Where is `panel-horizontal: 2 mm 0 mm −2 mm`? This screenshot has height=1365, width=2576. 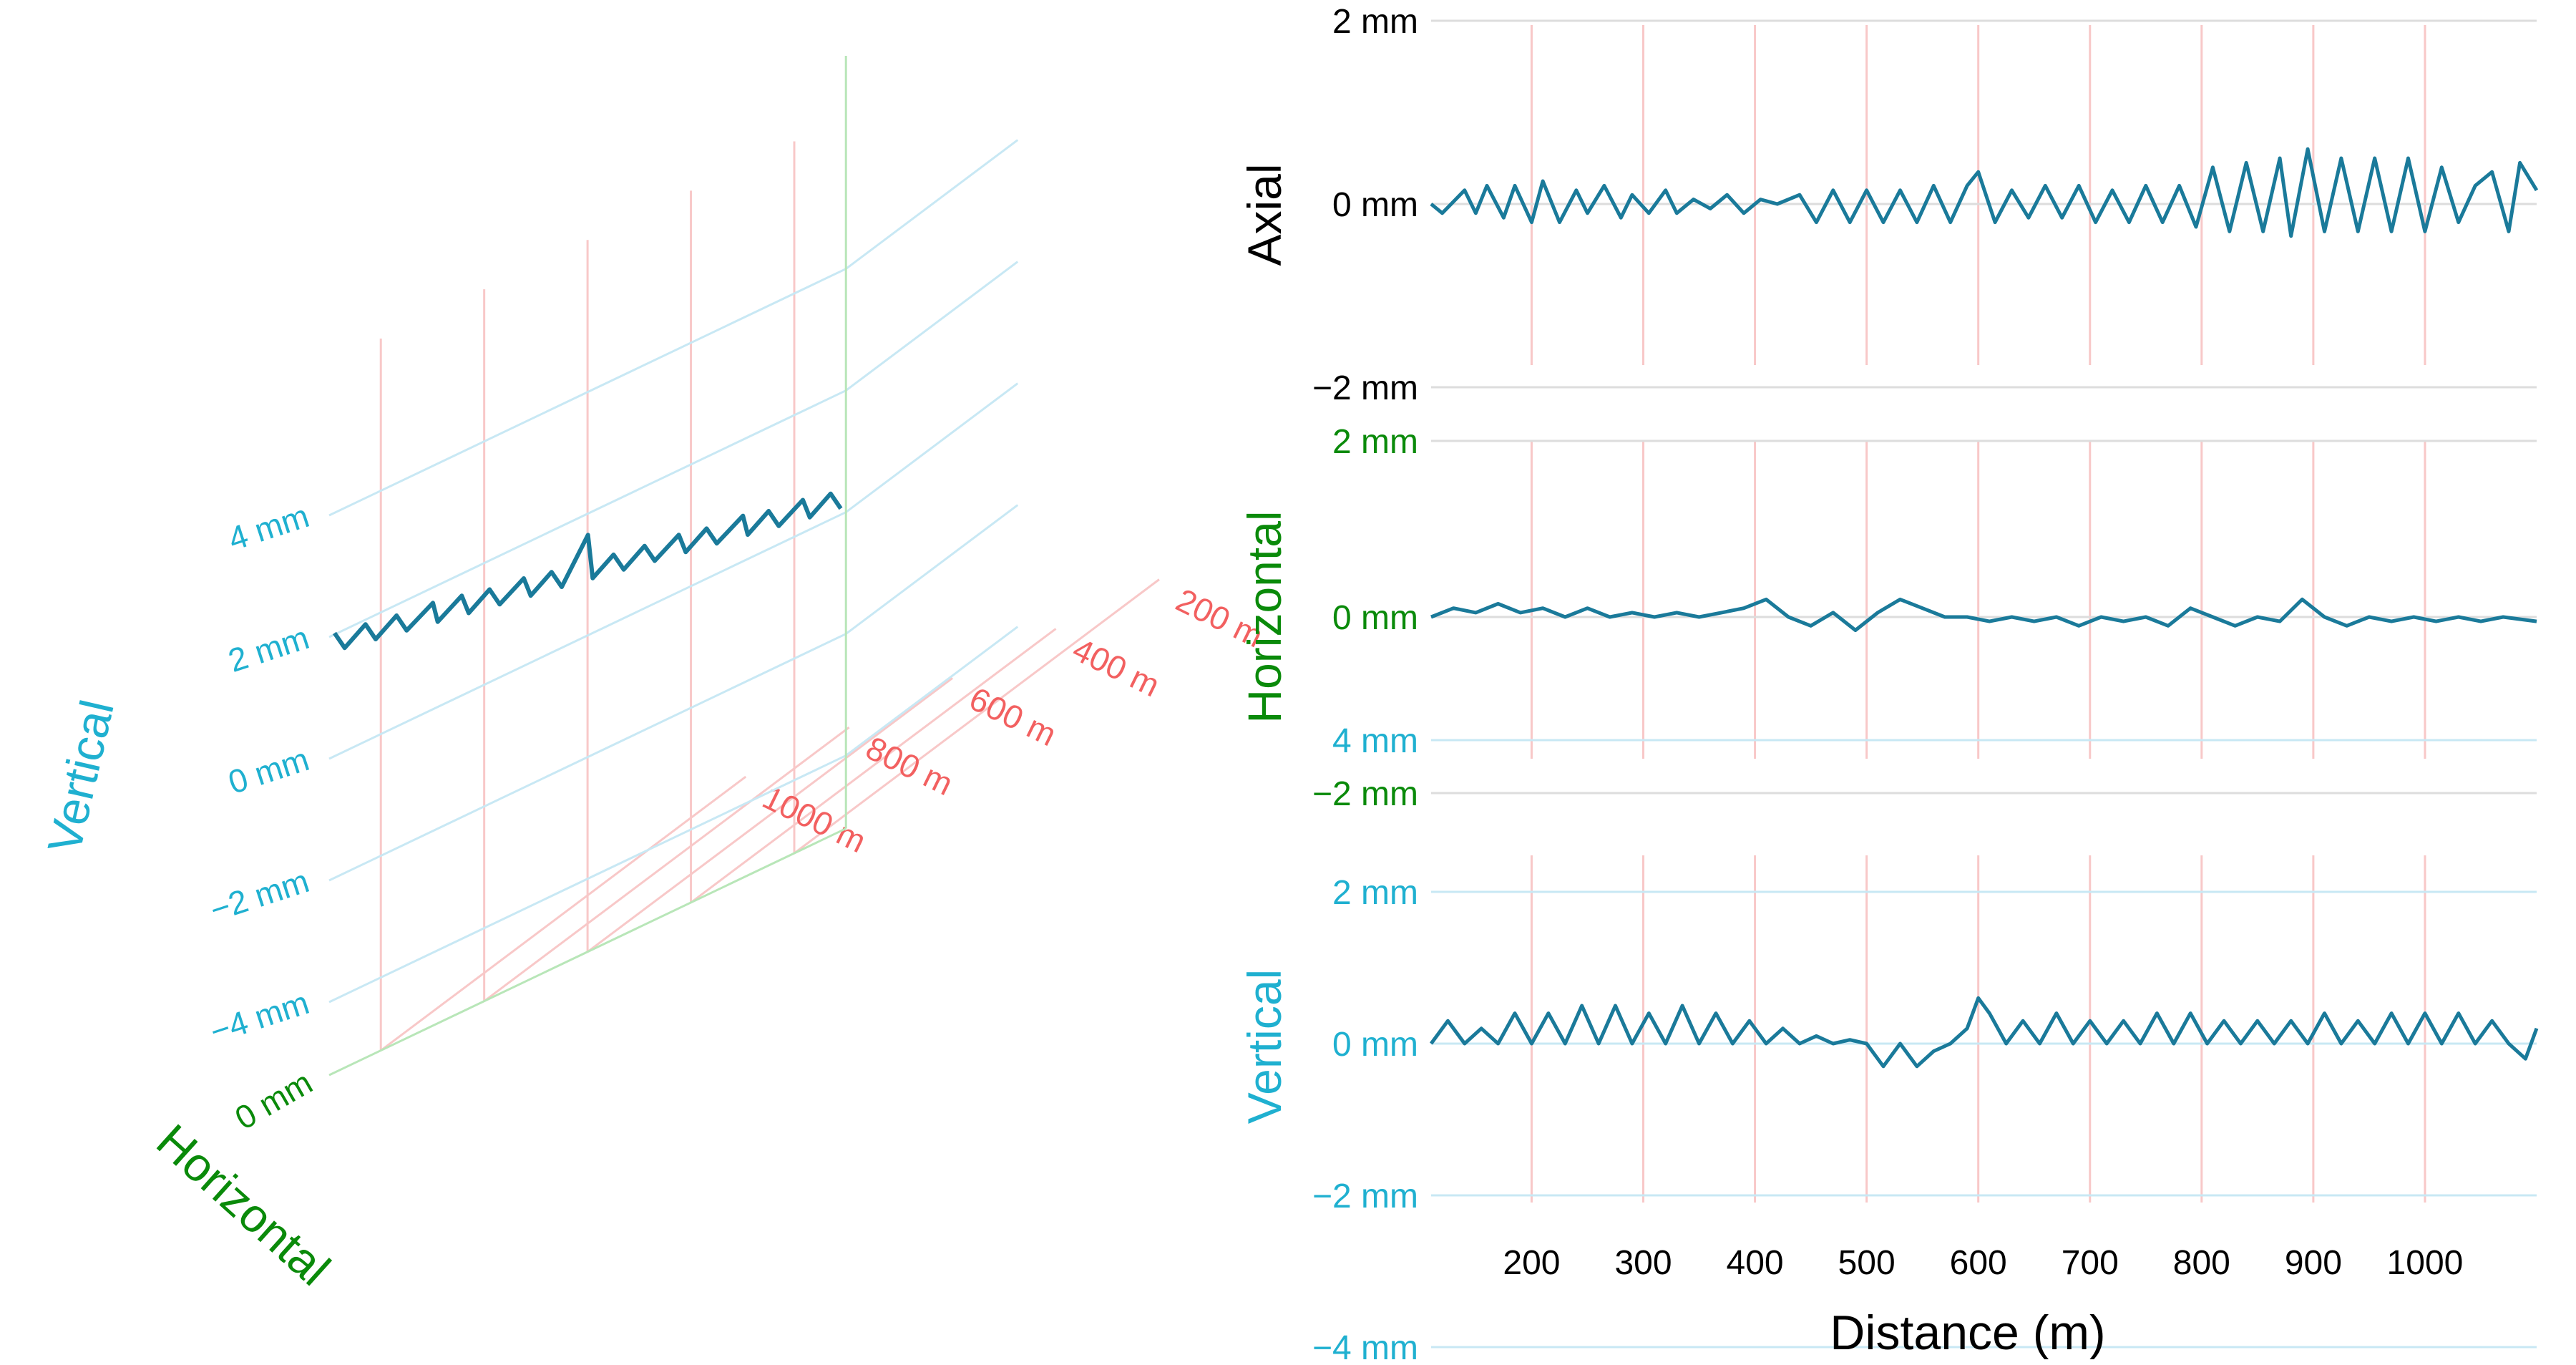
panel-horizontal: 2 mm 0 mm −2 mm is located at coordinates (1924, 618).